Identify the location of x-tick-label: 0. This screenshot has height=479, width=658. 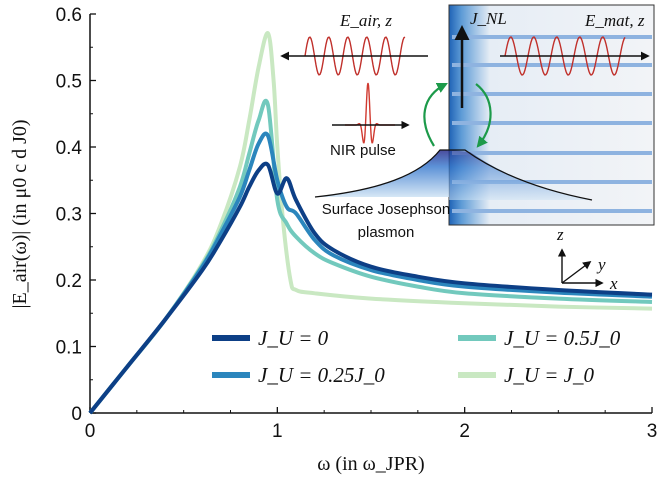
(90, 431).